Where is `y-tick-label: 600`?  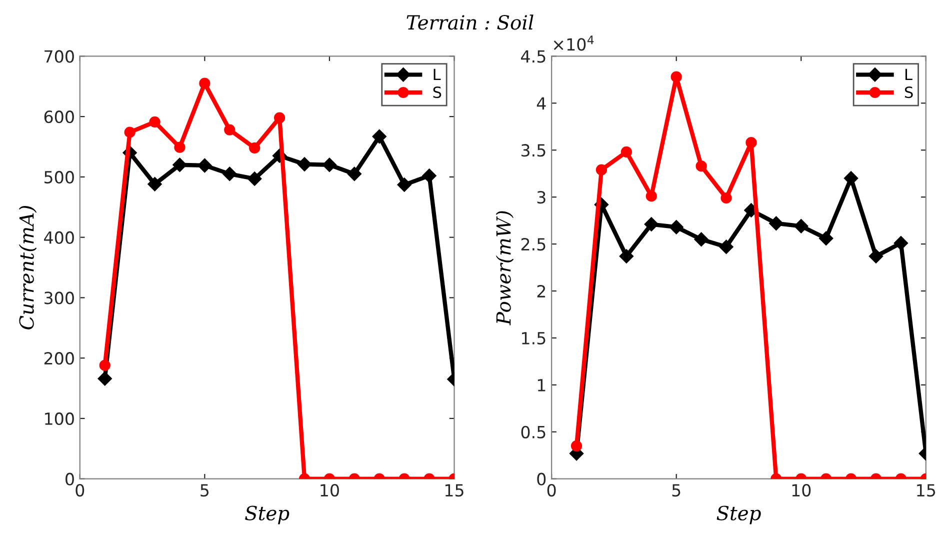 y-tick-label: 600 is located at coordinates (59, 117).